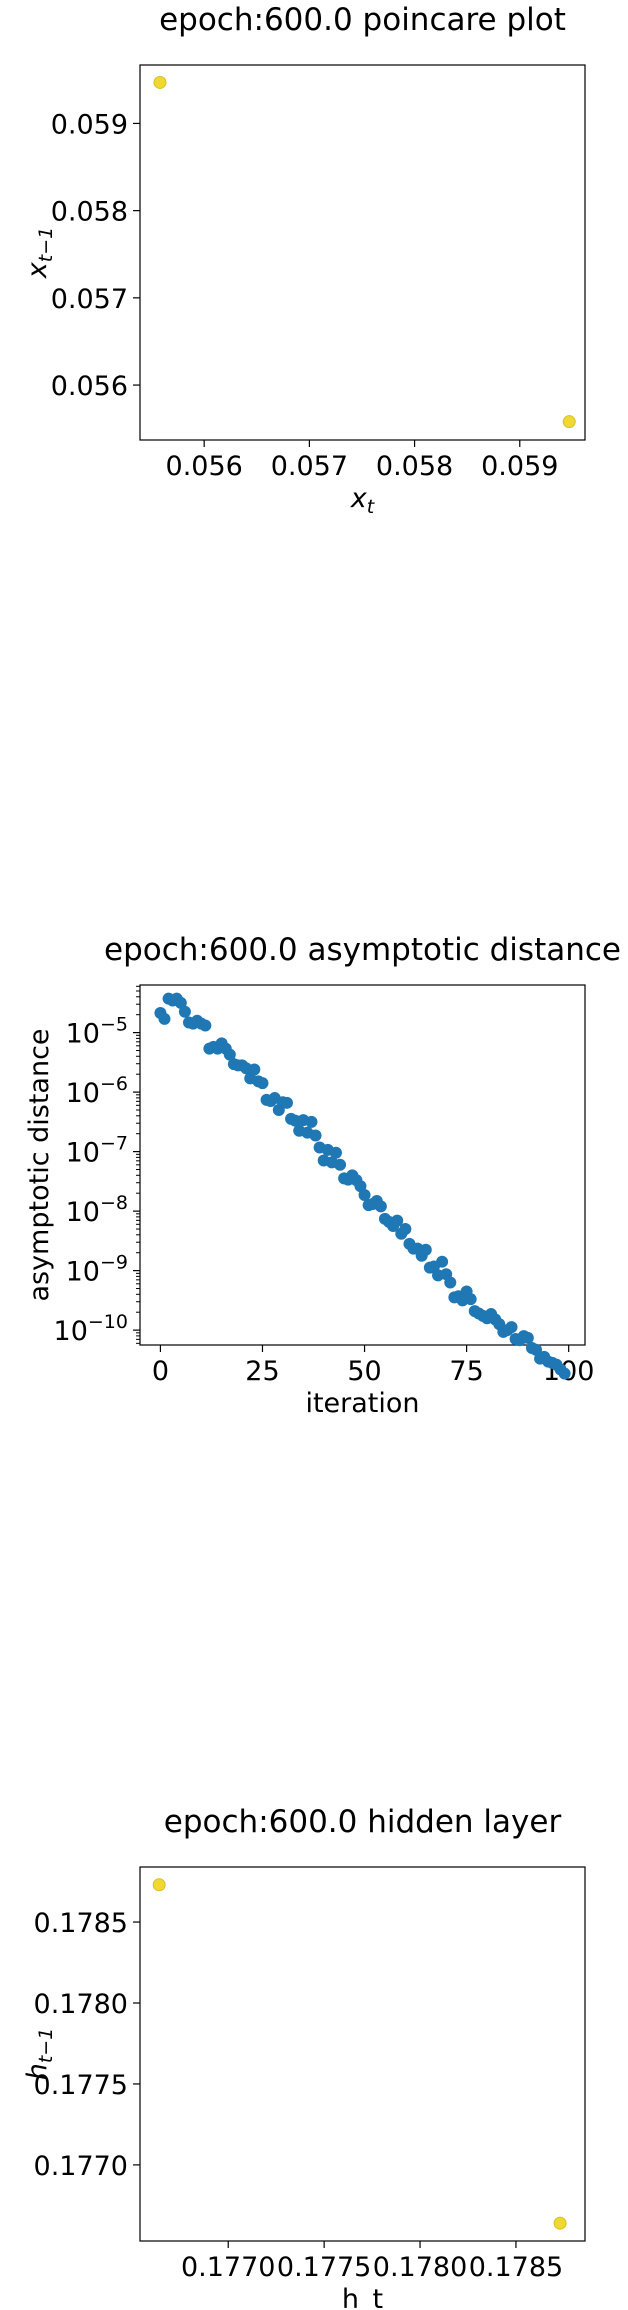 This screenshot has width=628, height=2310. I want to click on x-axis-label: xt, so click(363, 500).